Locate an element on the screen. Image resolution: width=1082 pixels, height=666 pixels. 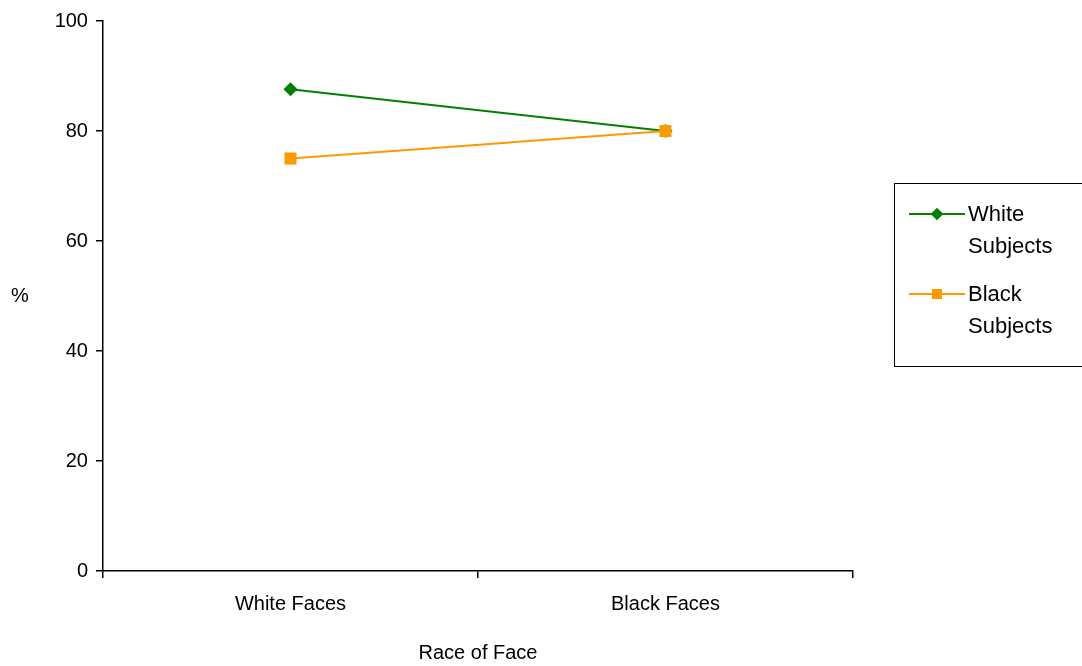
y-tick-label: 20 is located at coordinates (76, 459).